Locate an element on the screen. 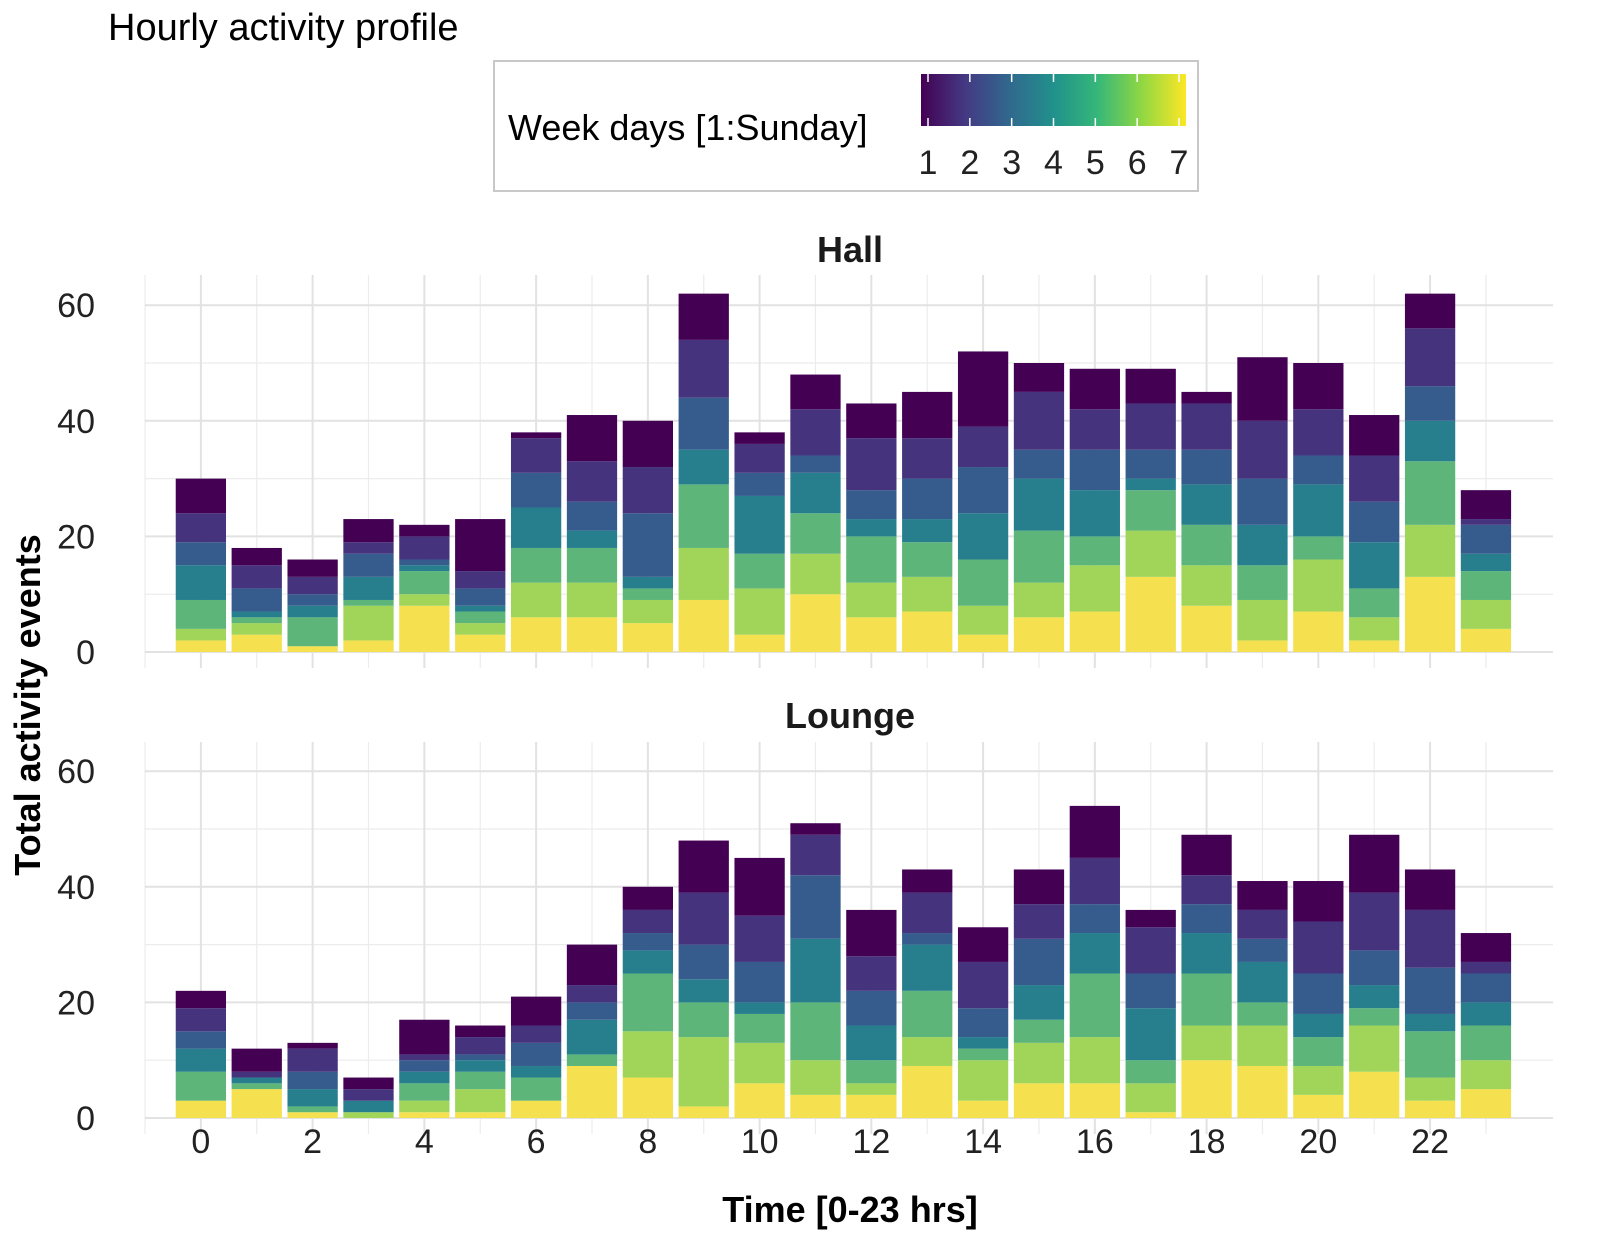 The width and height of the screenshot is (1600, 1236). bar-segment-lounge-h20-day6 is located at coordinates (1318, 1080).